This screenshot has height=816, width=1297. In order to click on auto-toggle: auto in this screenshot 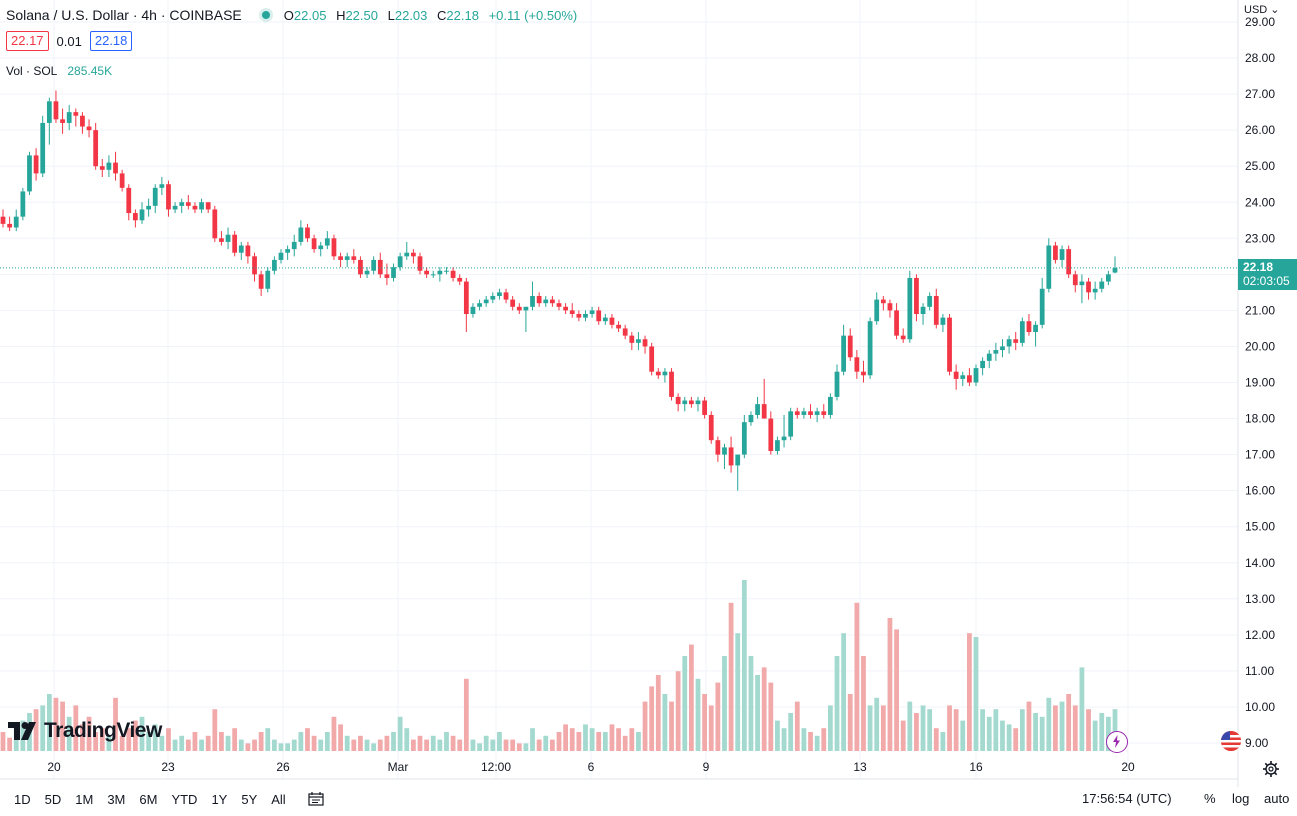, I will do `click(1277, 798)`.